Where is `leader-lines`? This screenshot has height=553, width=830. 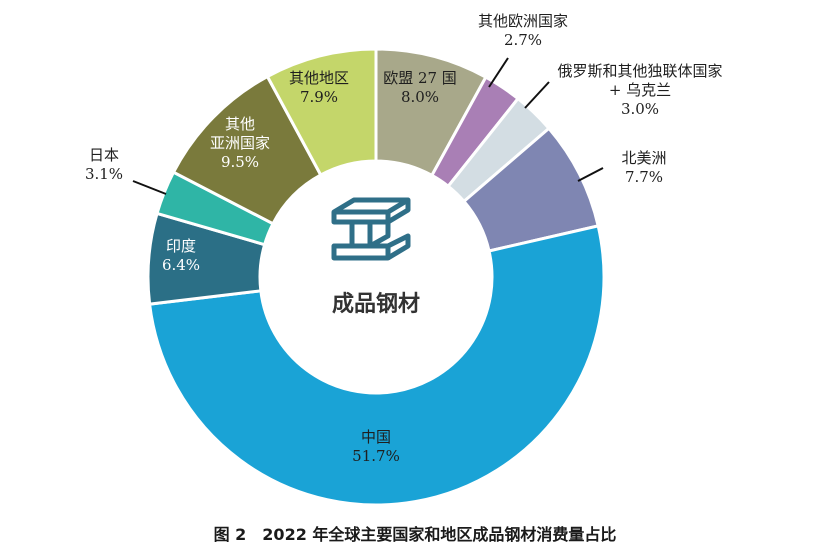
leader-lines is located at coordinates (368, 126).